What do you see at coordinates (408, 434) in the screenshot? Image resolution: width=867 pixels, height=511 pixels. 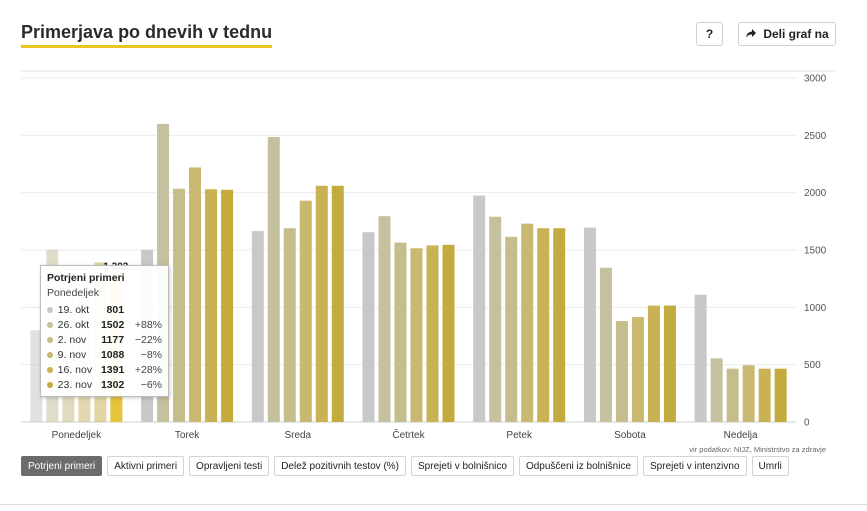 I see `x-tick-label: Četrtek` at bounding box center [408, 434].